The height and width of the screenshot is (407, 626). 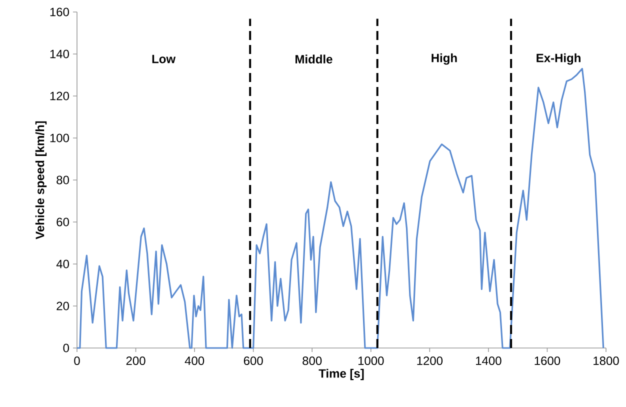 What do you see at coordinates (253, 361) in the screenshot?
I see `x-tick-label: 600` at bounding box center [253, 361].